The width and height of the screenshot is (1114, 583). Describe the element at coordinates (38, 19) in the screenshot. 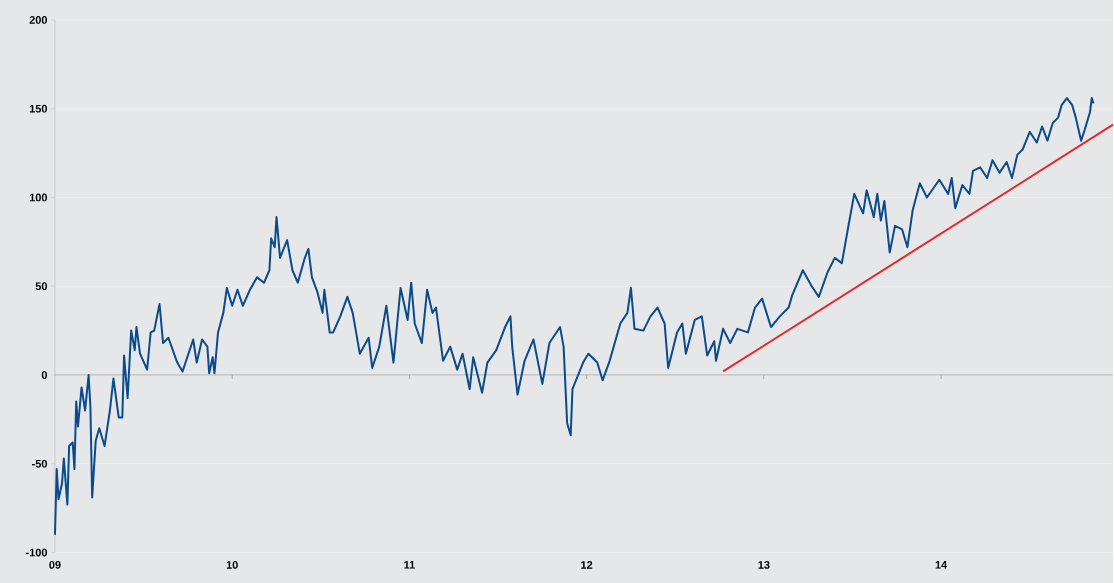

I see `y-tick-label: 200` at that location.